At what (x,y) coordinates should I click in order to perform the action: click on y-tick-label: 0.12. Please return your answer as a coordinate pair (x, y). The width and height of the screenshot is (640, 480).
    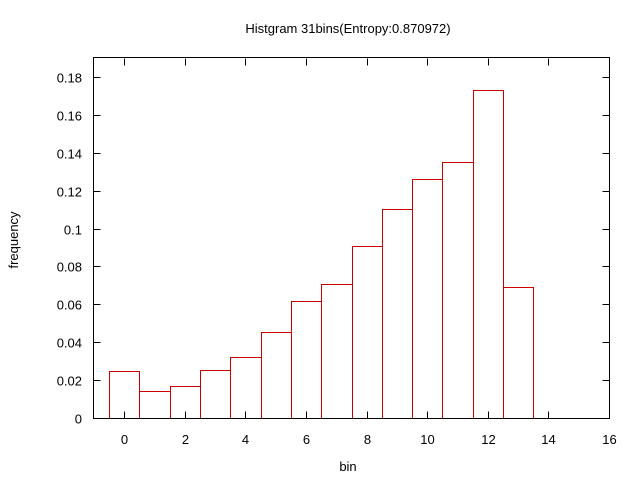
    Looking at the image, I should click on (69, 192).